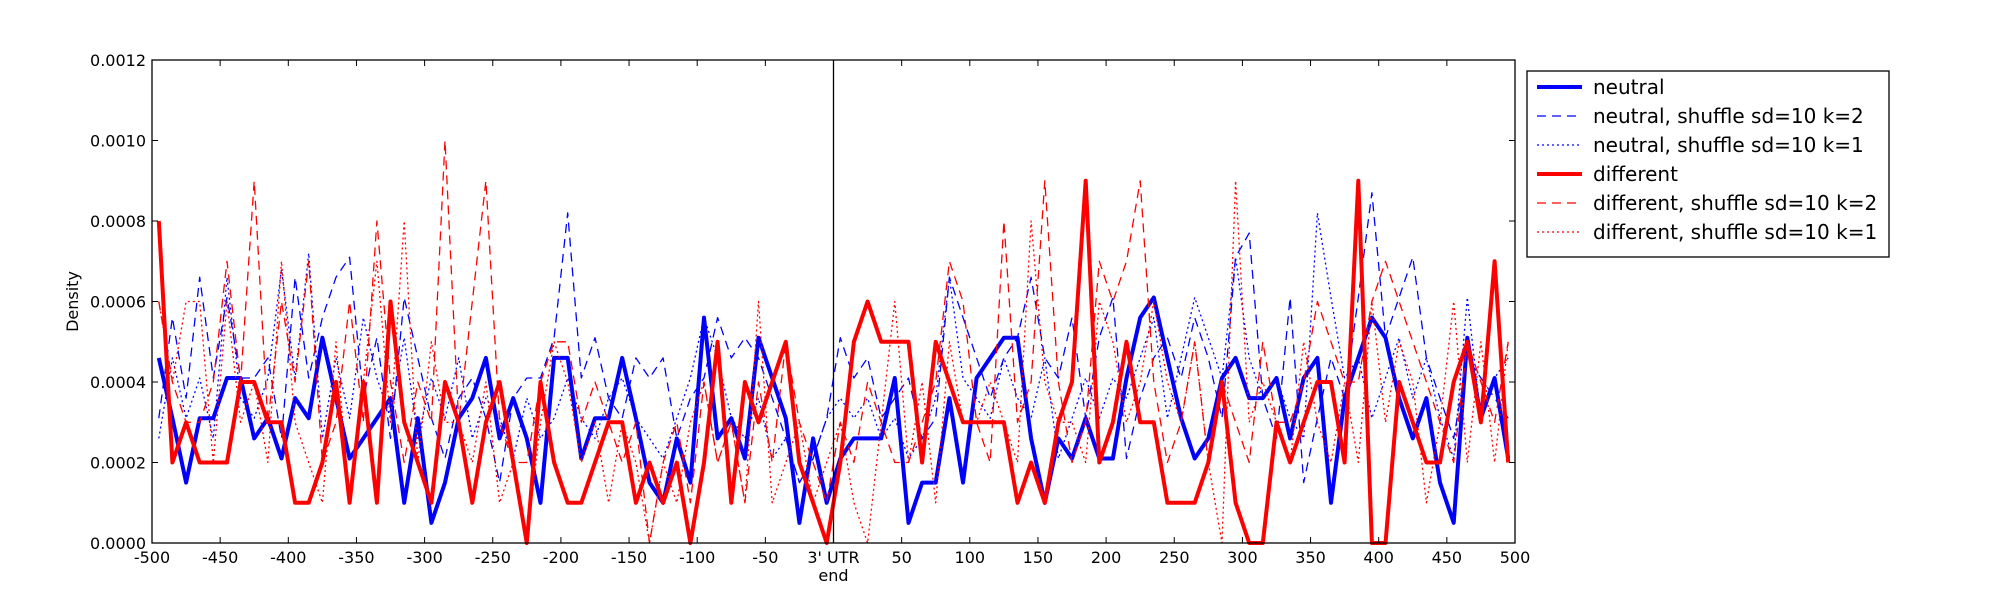 The image size is (2000, 605). What do you see at coordinates (1038, 557) in the screenshot?
I see `x-tick-label: 150` at bounding box center [1038, 557].